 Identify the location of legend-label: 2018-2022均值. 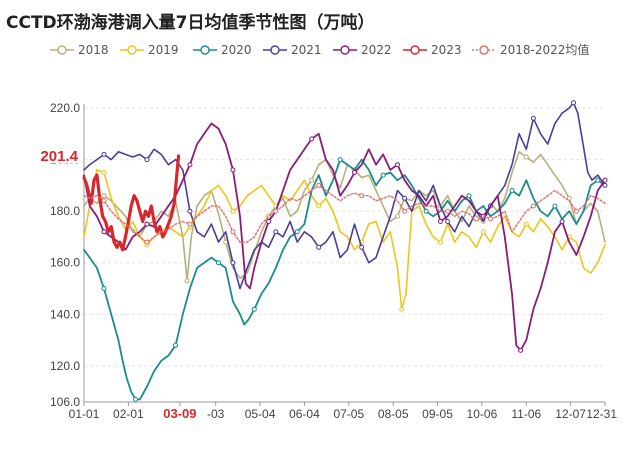
(544, 49).